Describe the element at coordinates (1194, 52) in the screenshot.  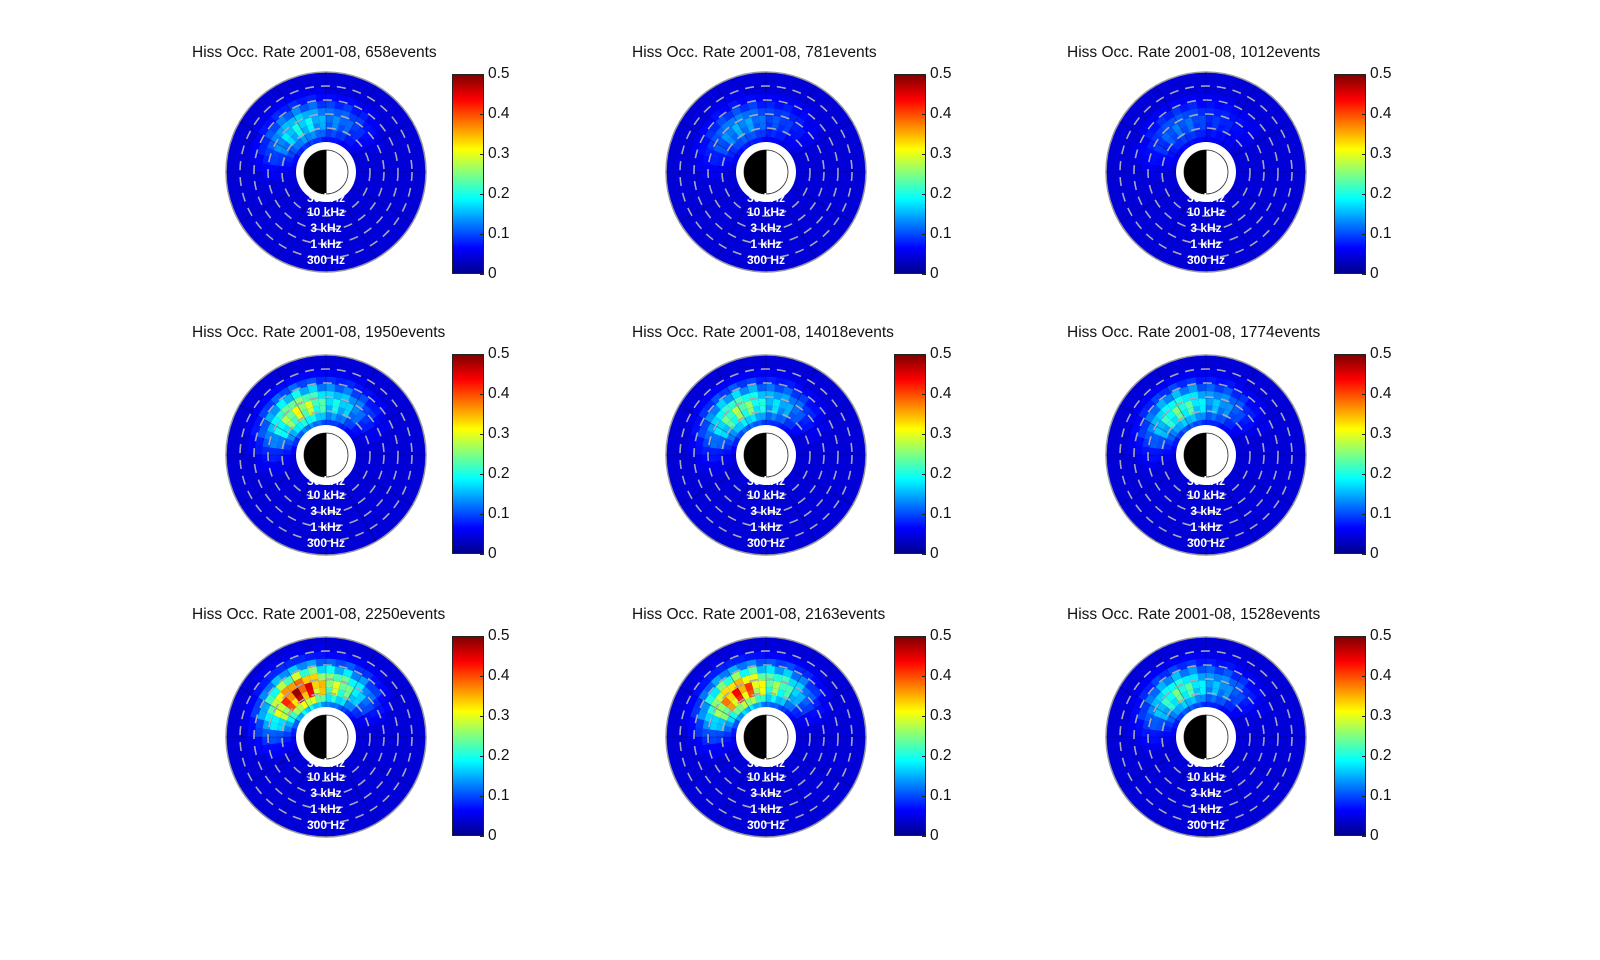
I see `subplot-title: Hiss Occ. Rate 2001-08, 1012events` at that location.